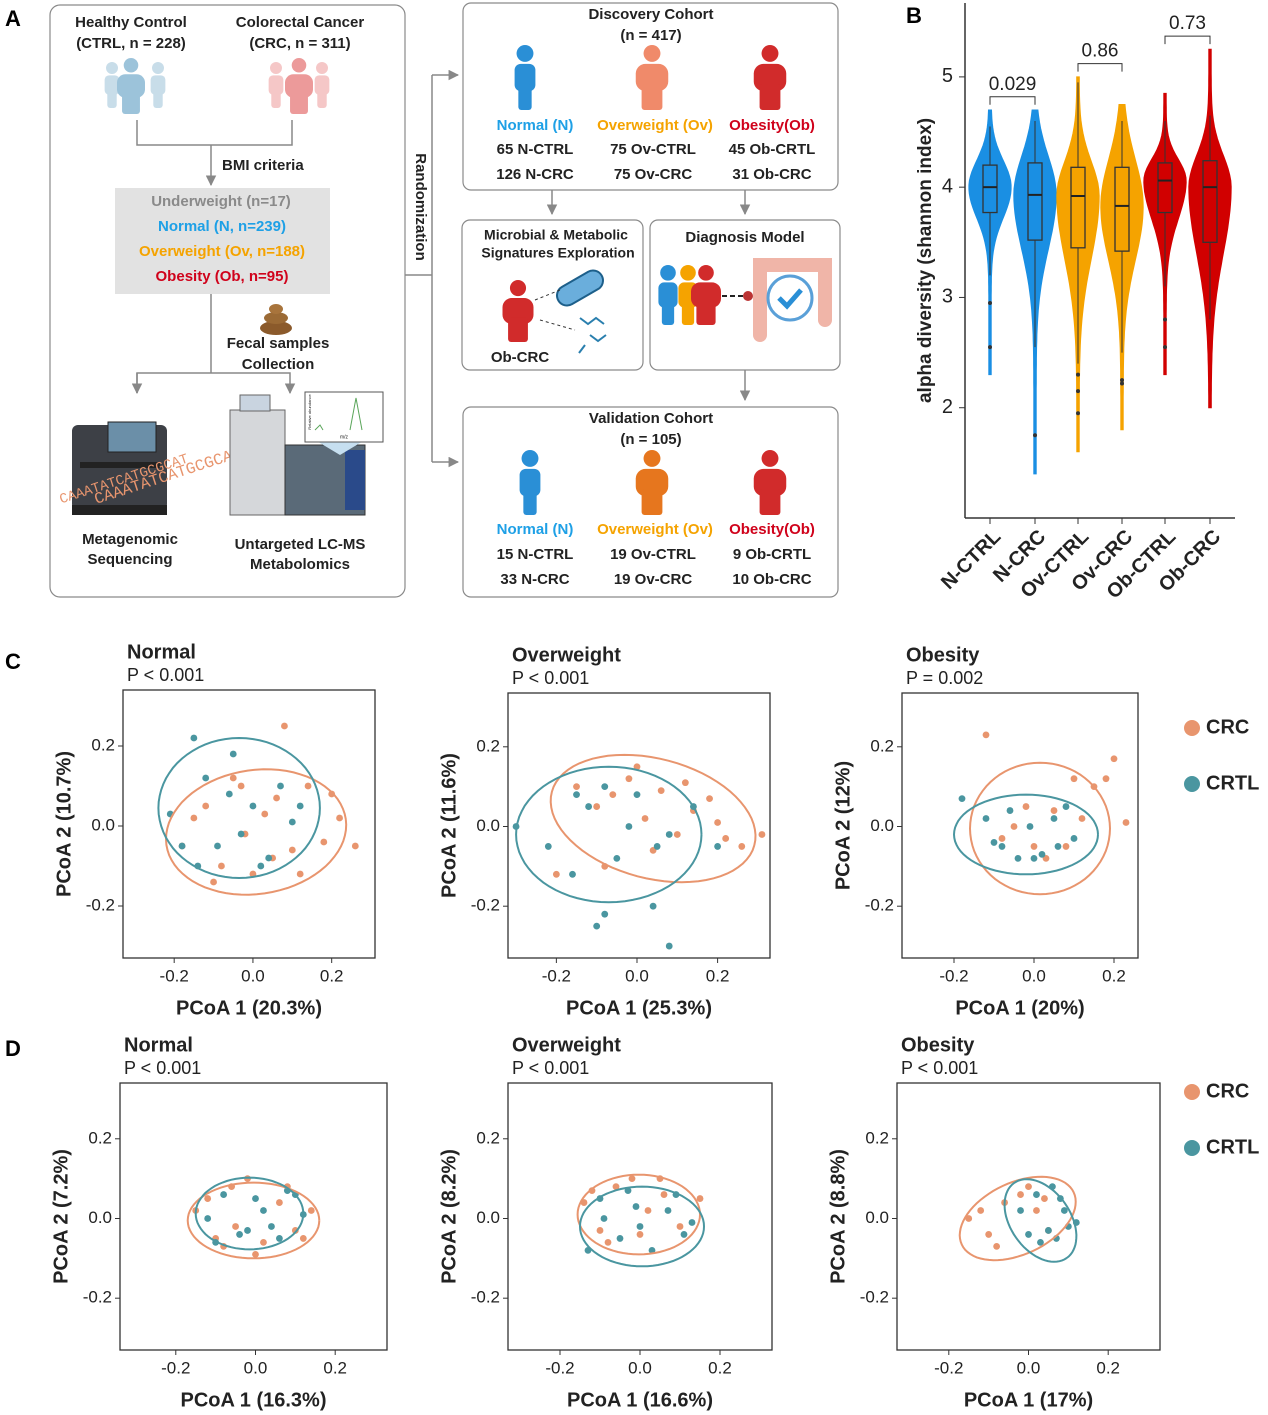 This screenshot has width=1268, height=1415. I want to click on label: Normal (N, n=239), so click(222, 226).